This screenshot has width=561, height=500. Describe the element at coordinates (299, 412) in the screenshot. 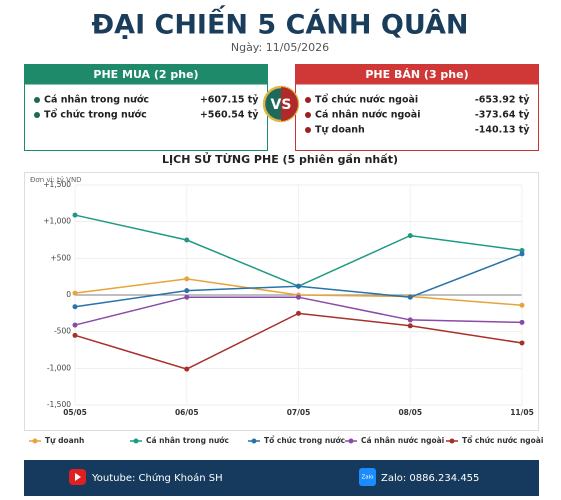

I see `x-tick-label: 07/05` at that location.